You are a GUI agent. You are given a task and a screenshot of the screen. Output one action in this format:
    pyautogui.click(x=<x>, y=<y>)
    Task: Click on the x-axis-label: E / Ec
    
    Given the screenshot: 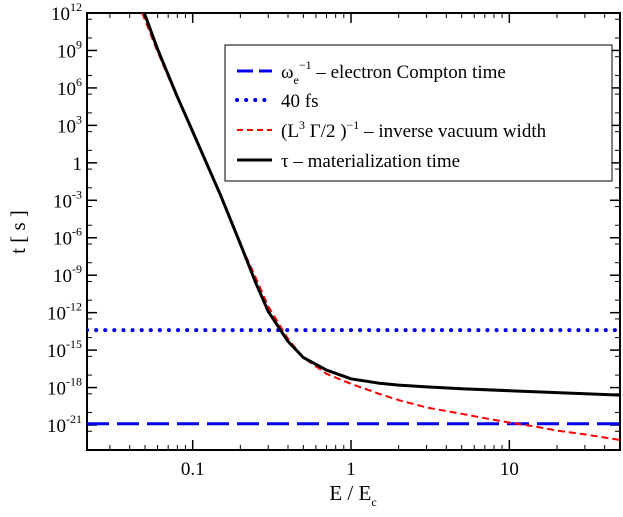 What is the action you would take?
    pyautogui.click(x=352, y=495)
    